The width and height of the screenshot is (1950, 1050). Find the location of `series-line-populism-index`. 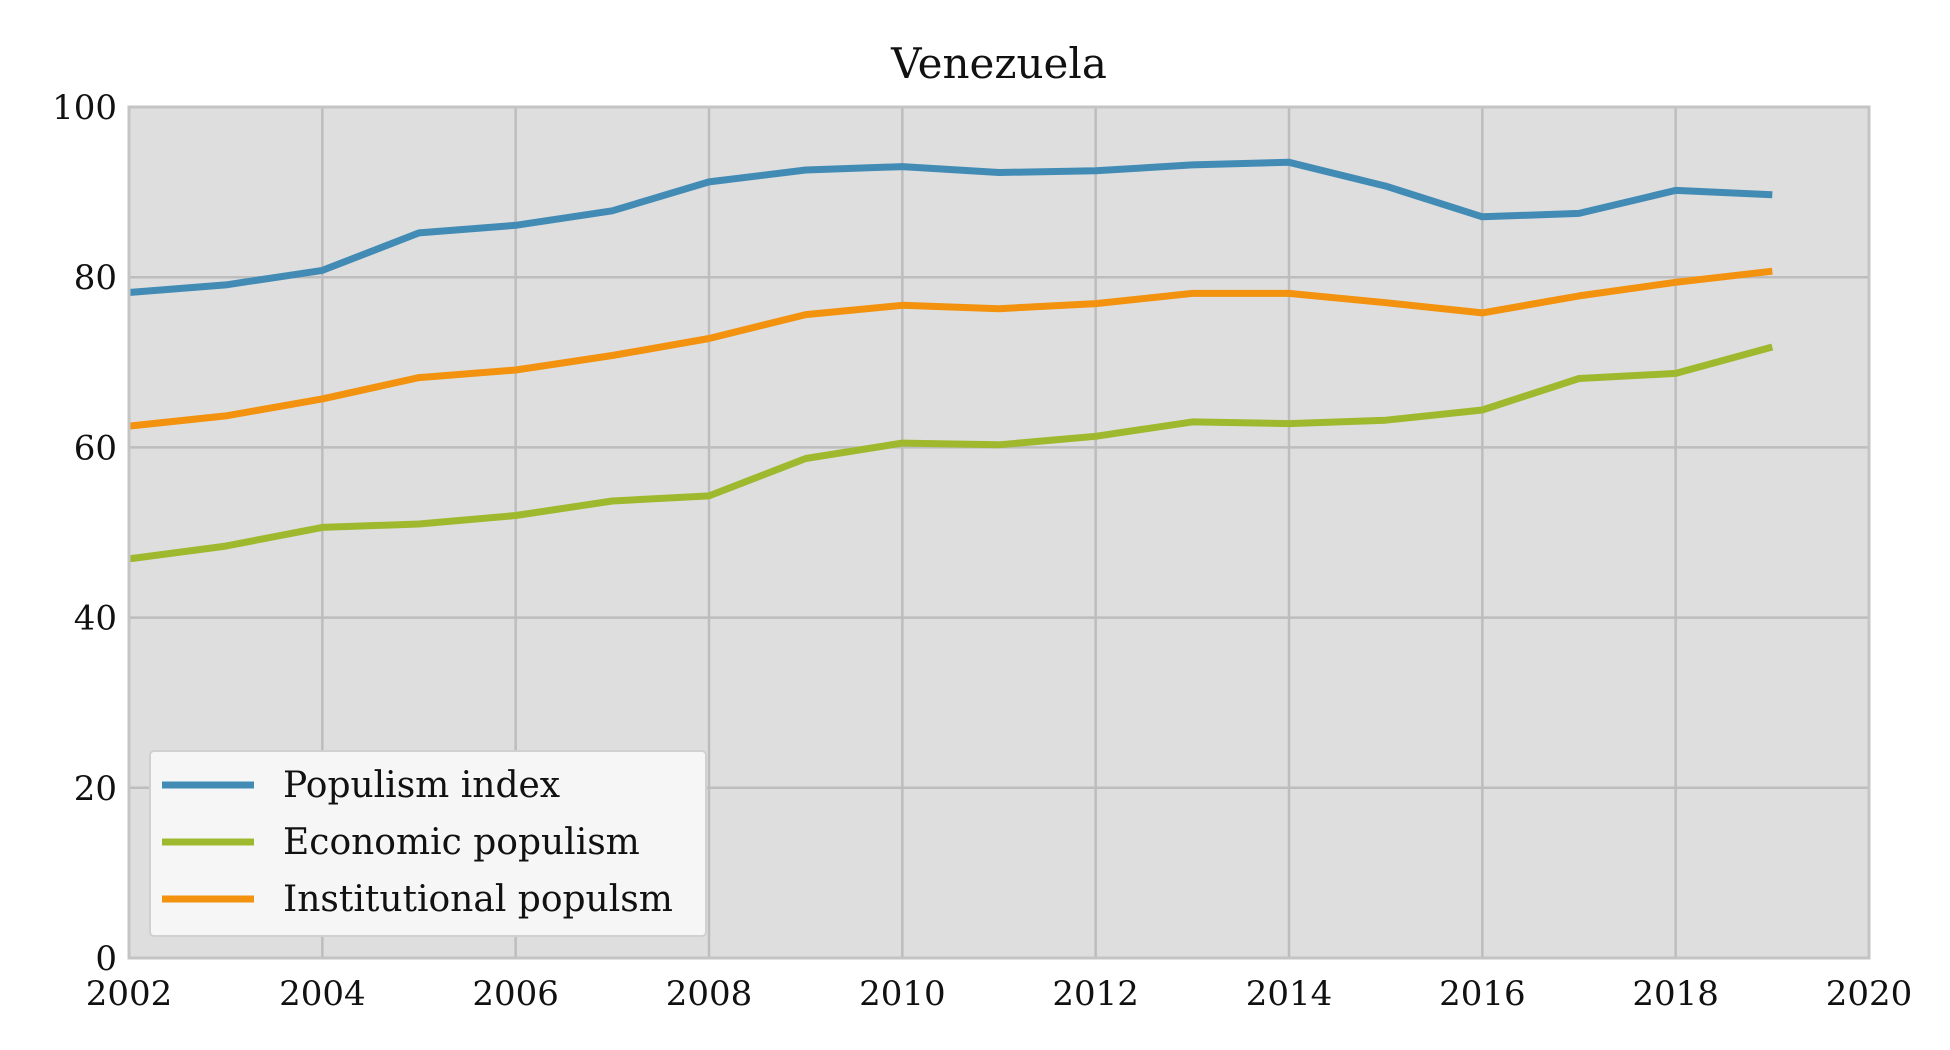

series-line-populism-index is located at coordinates (950, 227).